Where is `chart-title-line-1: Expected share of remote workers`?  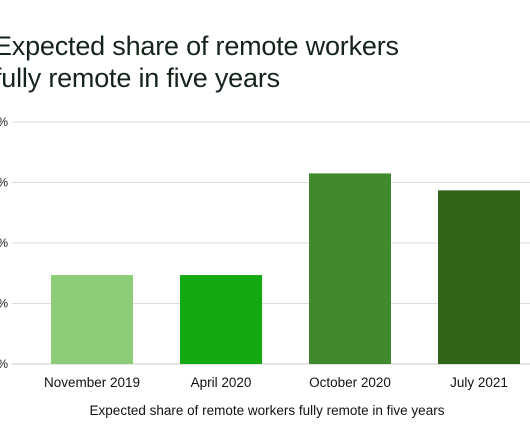
chart-title-line-1: Expected share of remote workers is located at coordinates (199, 46).